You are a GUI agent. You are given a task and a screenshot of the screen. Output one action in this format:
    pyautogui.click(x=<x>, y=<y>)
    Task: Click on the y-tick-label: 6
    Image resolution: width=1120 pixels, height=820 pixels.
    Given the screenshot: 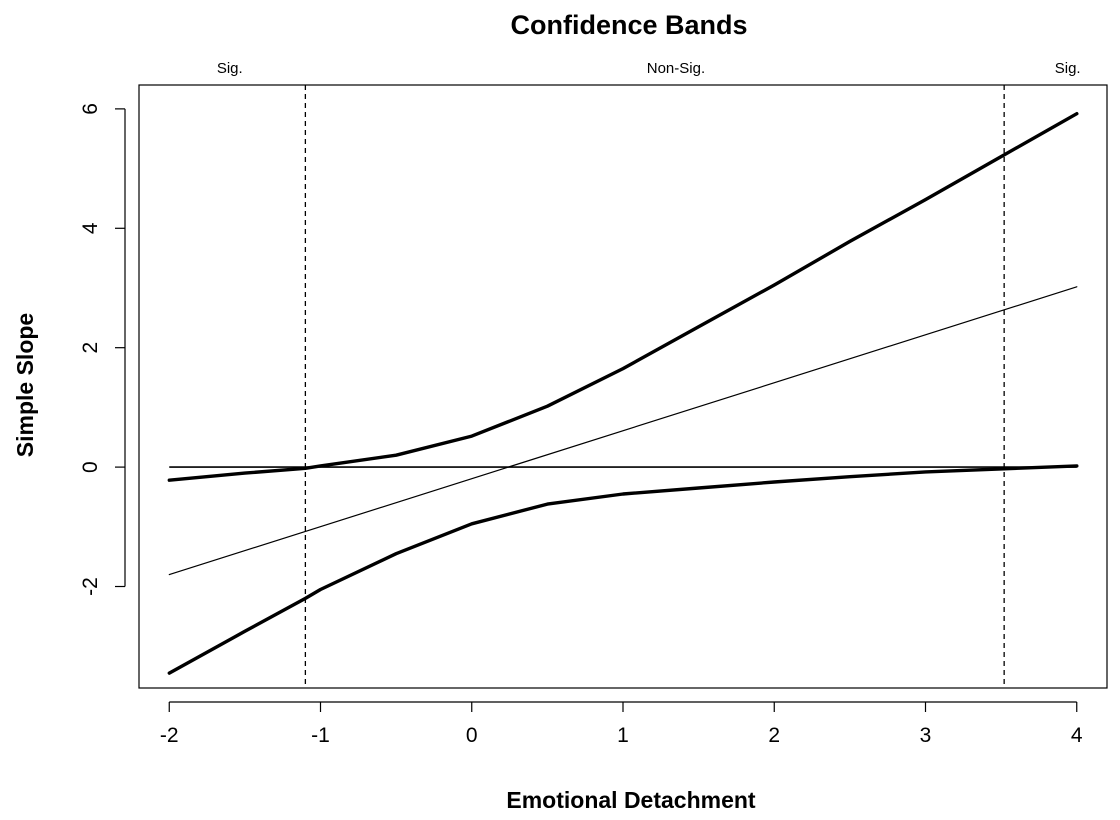 What is the action you would take?
    pyautogui.click(x=90, y=109)
    